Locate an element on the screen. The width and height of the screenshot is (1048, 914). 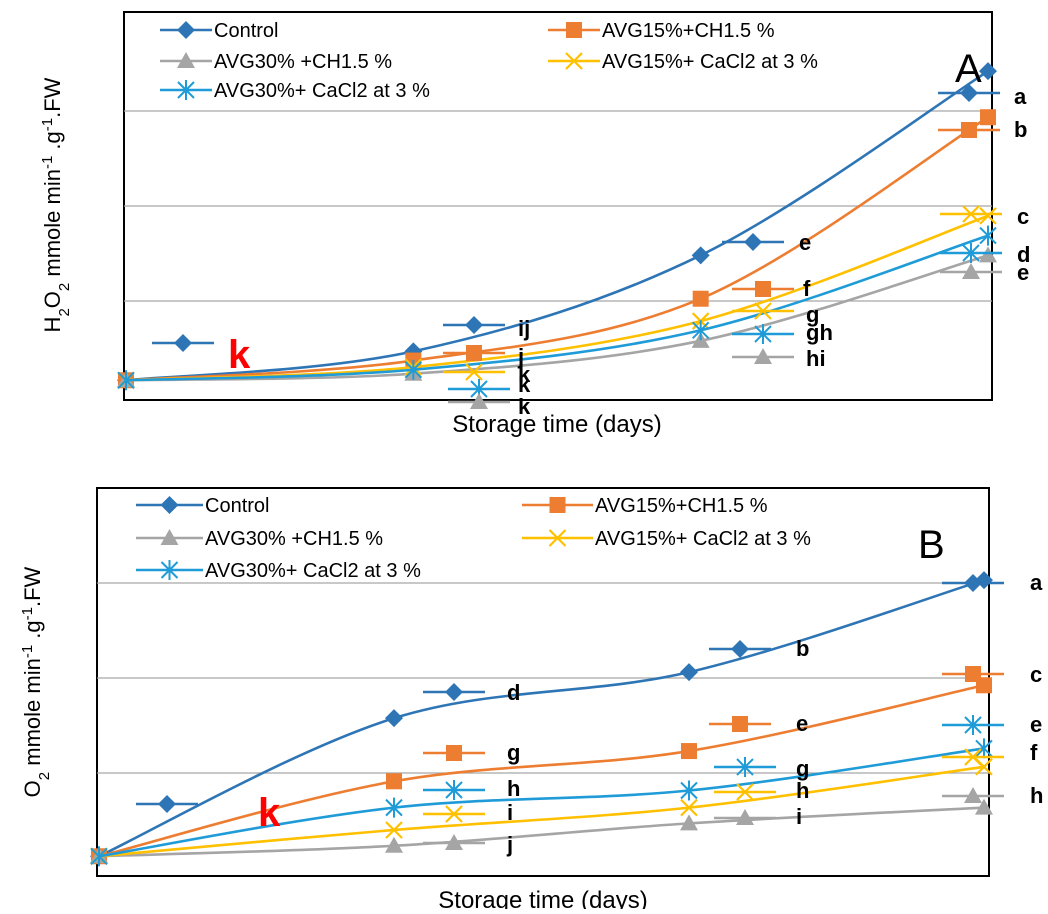
legend-label: AVG30% +CH1.5 % is located at coordinates (294, 539).